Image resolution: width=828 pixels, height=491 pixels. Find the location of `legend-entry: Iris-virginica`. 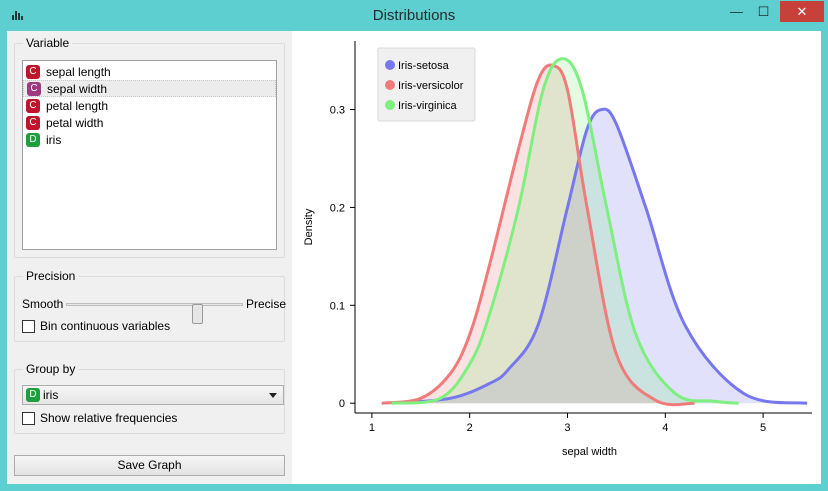

legend-entry: Iris-virginica is located at coordinates (428, 106).